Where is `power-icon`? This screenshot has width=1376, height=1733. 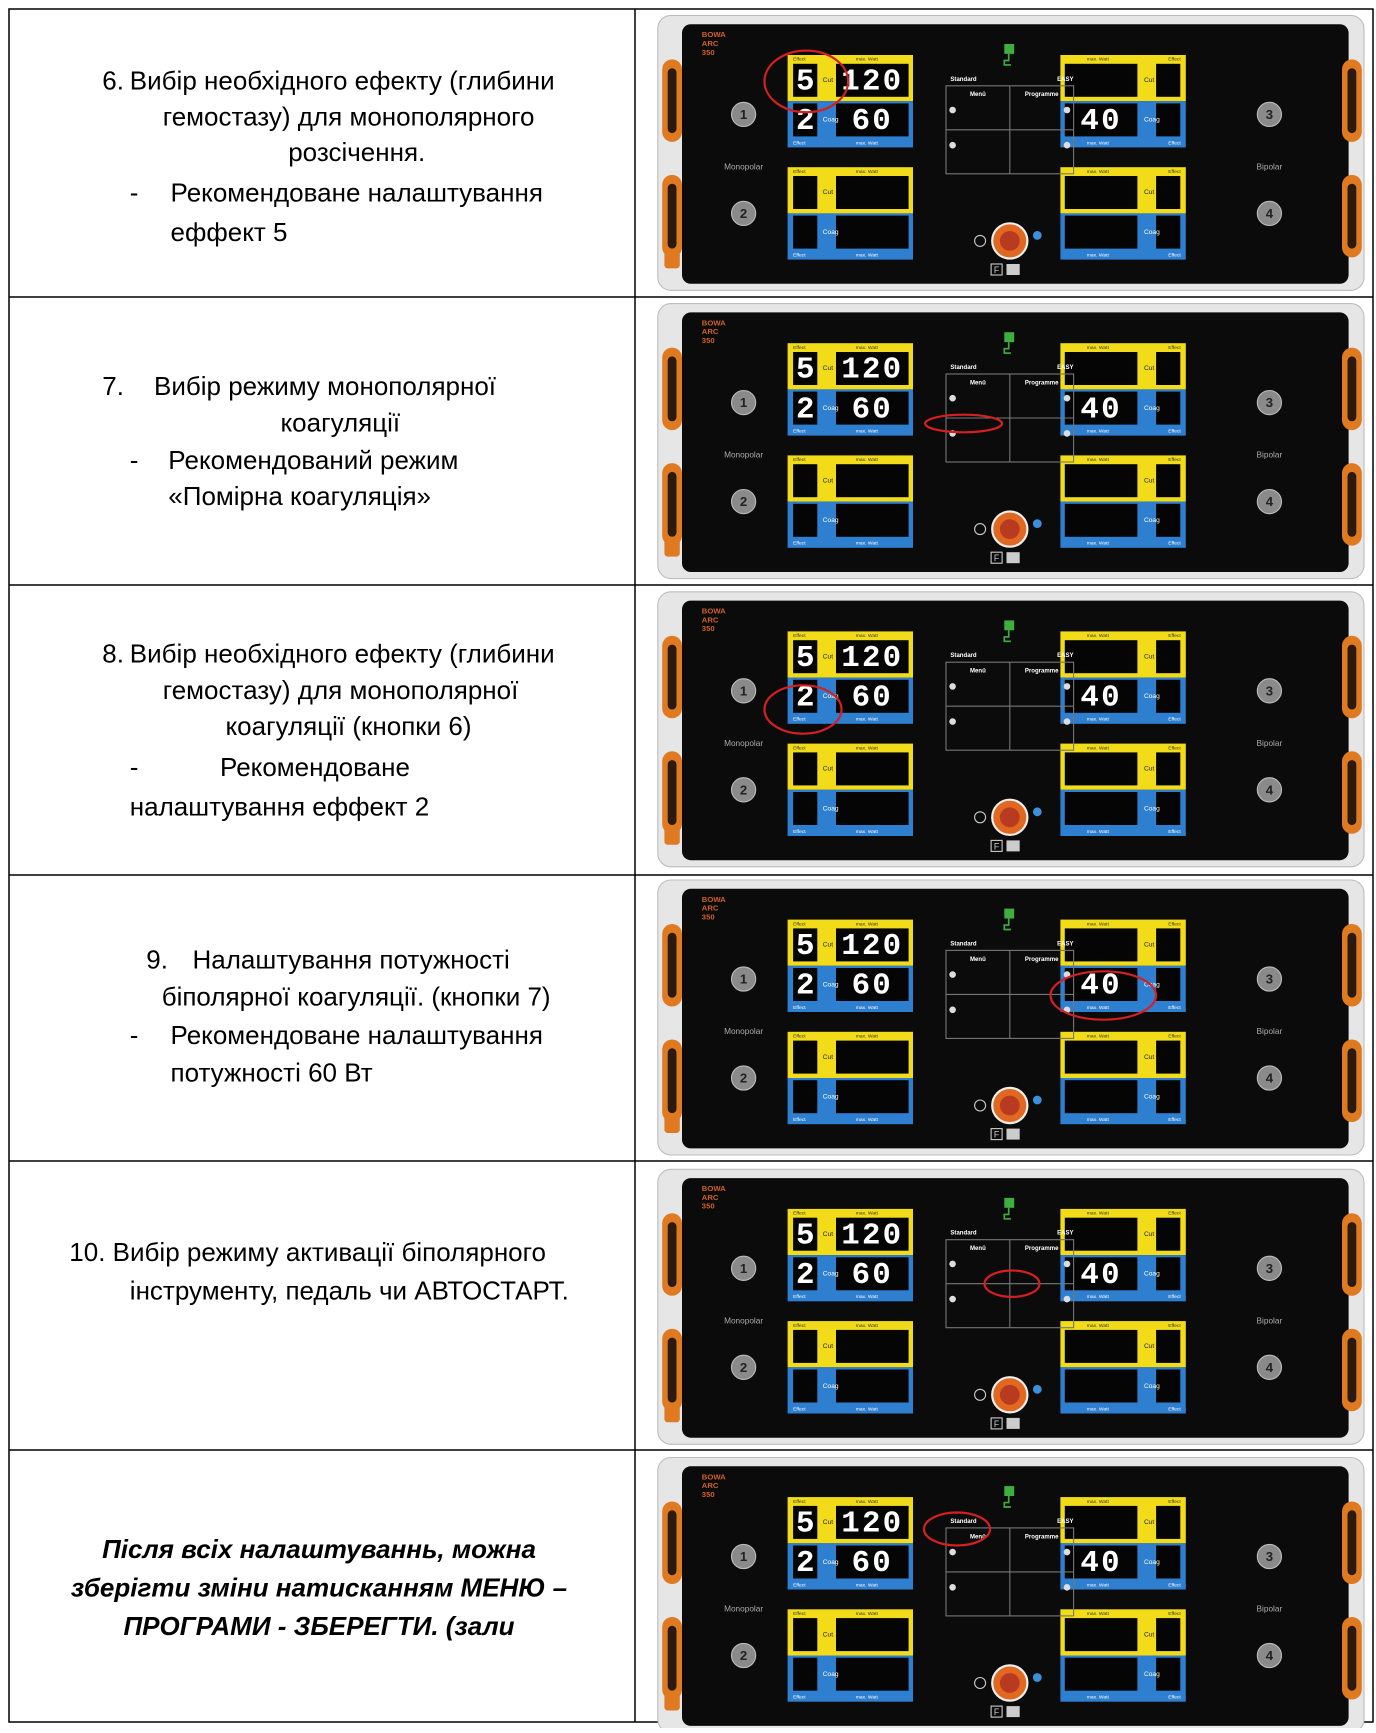
power-icon is located at coordinates (980, 1394).